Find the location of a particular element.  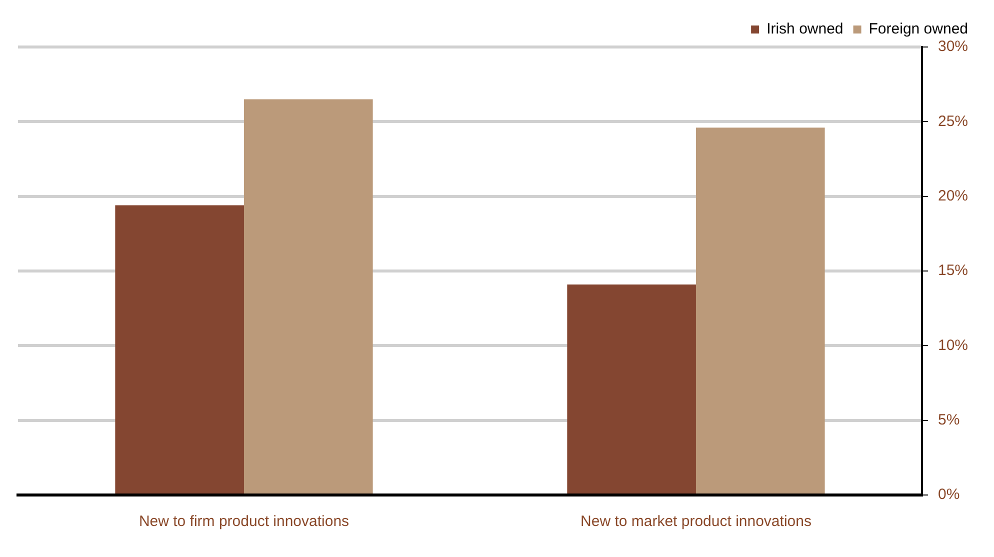

y-tick-label: 10% is located at coordinates (953, 345).